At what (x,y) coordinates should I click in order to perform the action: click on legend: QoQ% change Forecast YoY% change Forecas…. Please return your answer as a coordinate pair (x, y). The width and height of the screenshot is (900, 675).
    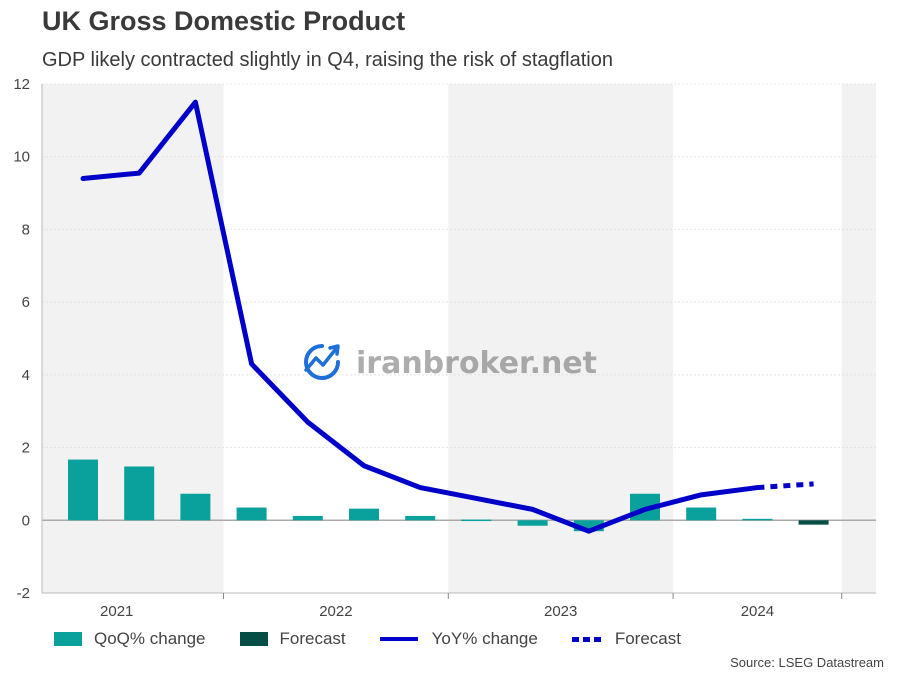
    Looking at the image, I should click on (384, 639).